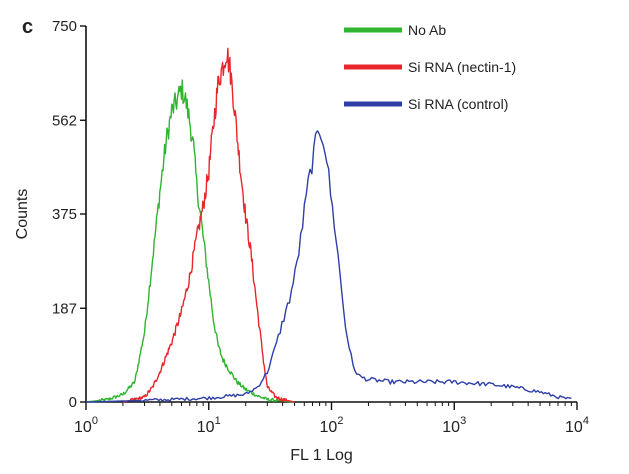 This screenshot has width=629, height=474. What do you see at coordinates (321, 455) in the screenshot?
I see `x-axis-label: FL 1 Log` at bounding box center [321, 455].